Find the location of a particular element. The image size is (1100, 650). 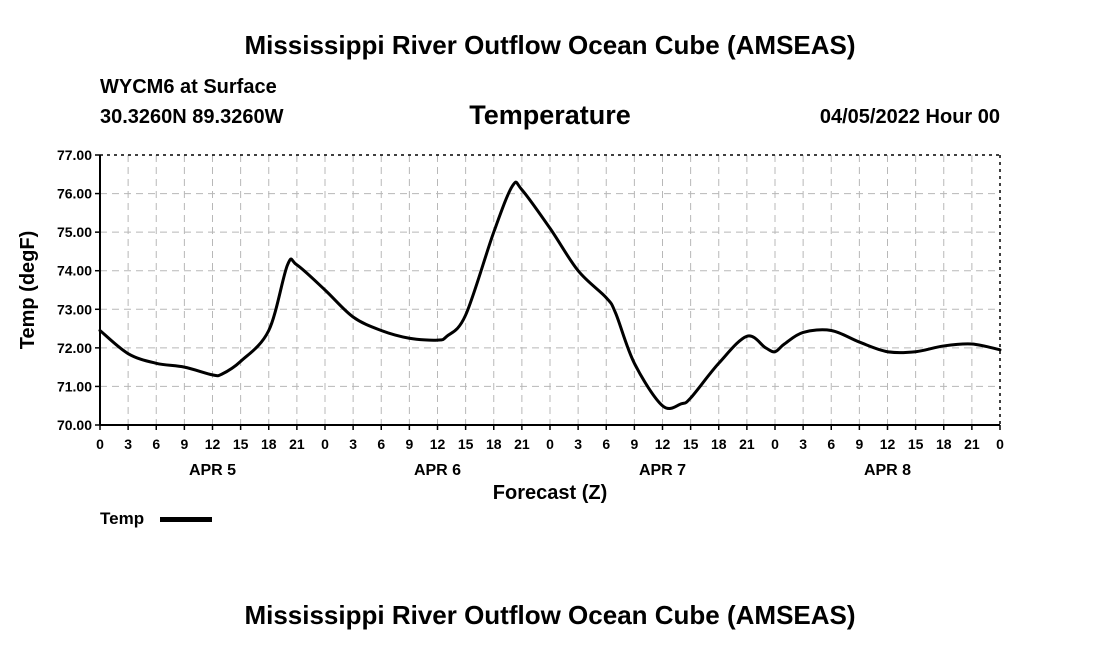

day-label: APR 6 is located at coordinates (437, 470).